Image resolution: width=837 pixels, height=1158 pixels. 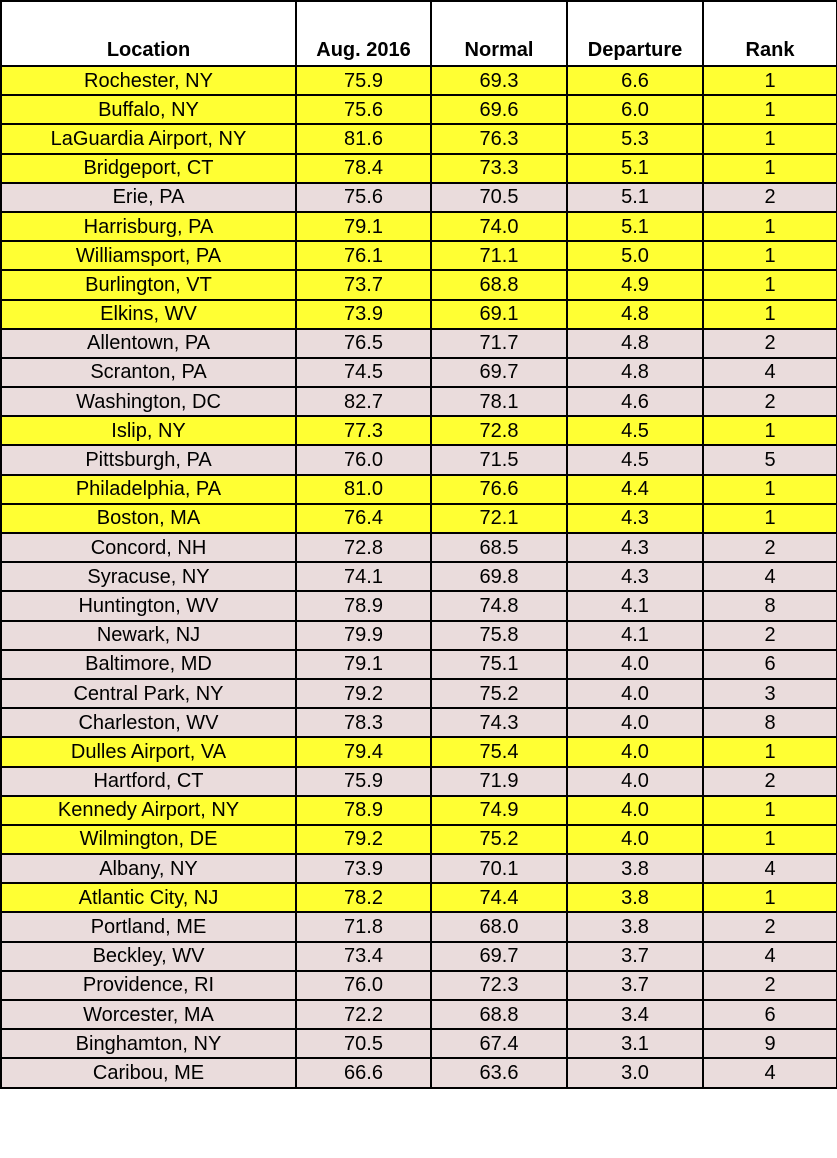 What do you see at coordinates (363, 956) in the screenshot?
I see `cell-aug-2016: 73.4` at bounding box center [363, 956].